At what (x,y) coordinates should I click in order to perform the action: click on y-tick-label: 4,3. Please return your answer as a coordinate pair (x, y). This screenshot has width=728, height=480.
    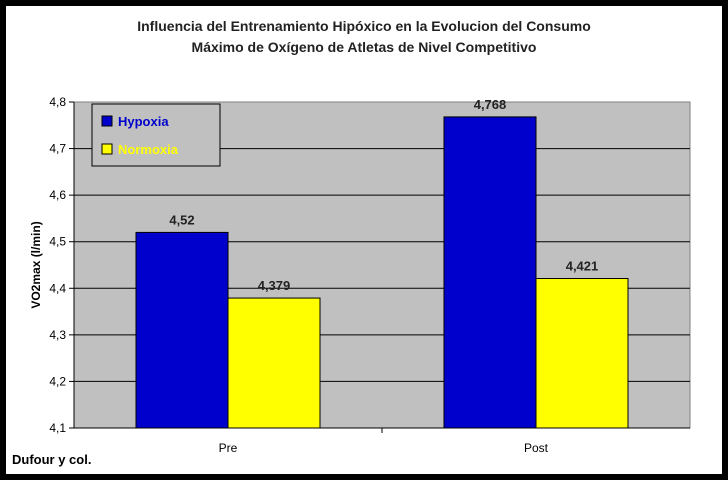
    Looking at the image, I should click on (57, 335).